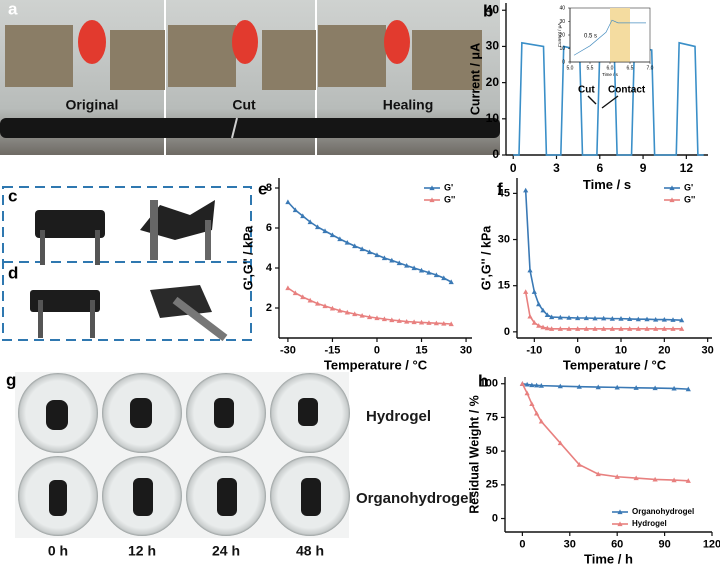 This screenshot has height=566, width=720. What do you see at coordinates (13, 272) in the screenshot?
I see `panel-label: d` at bounding box center [13, 272].